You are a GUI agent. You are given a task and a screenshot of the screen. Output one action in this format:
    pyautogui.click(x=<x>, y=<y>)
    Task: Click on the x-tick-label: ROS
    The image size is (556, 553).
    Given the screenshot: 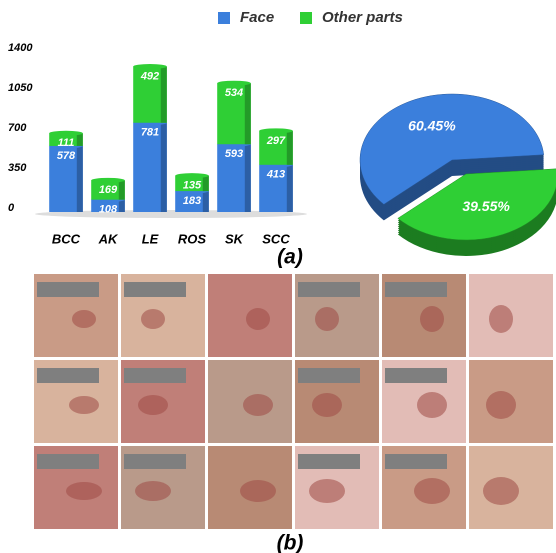 What is the action you would take?
    pyautogui.click(x=192, y=238)
    